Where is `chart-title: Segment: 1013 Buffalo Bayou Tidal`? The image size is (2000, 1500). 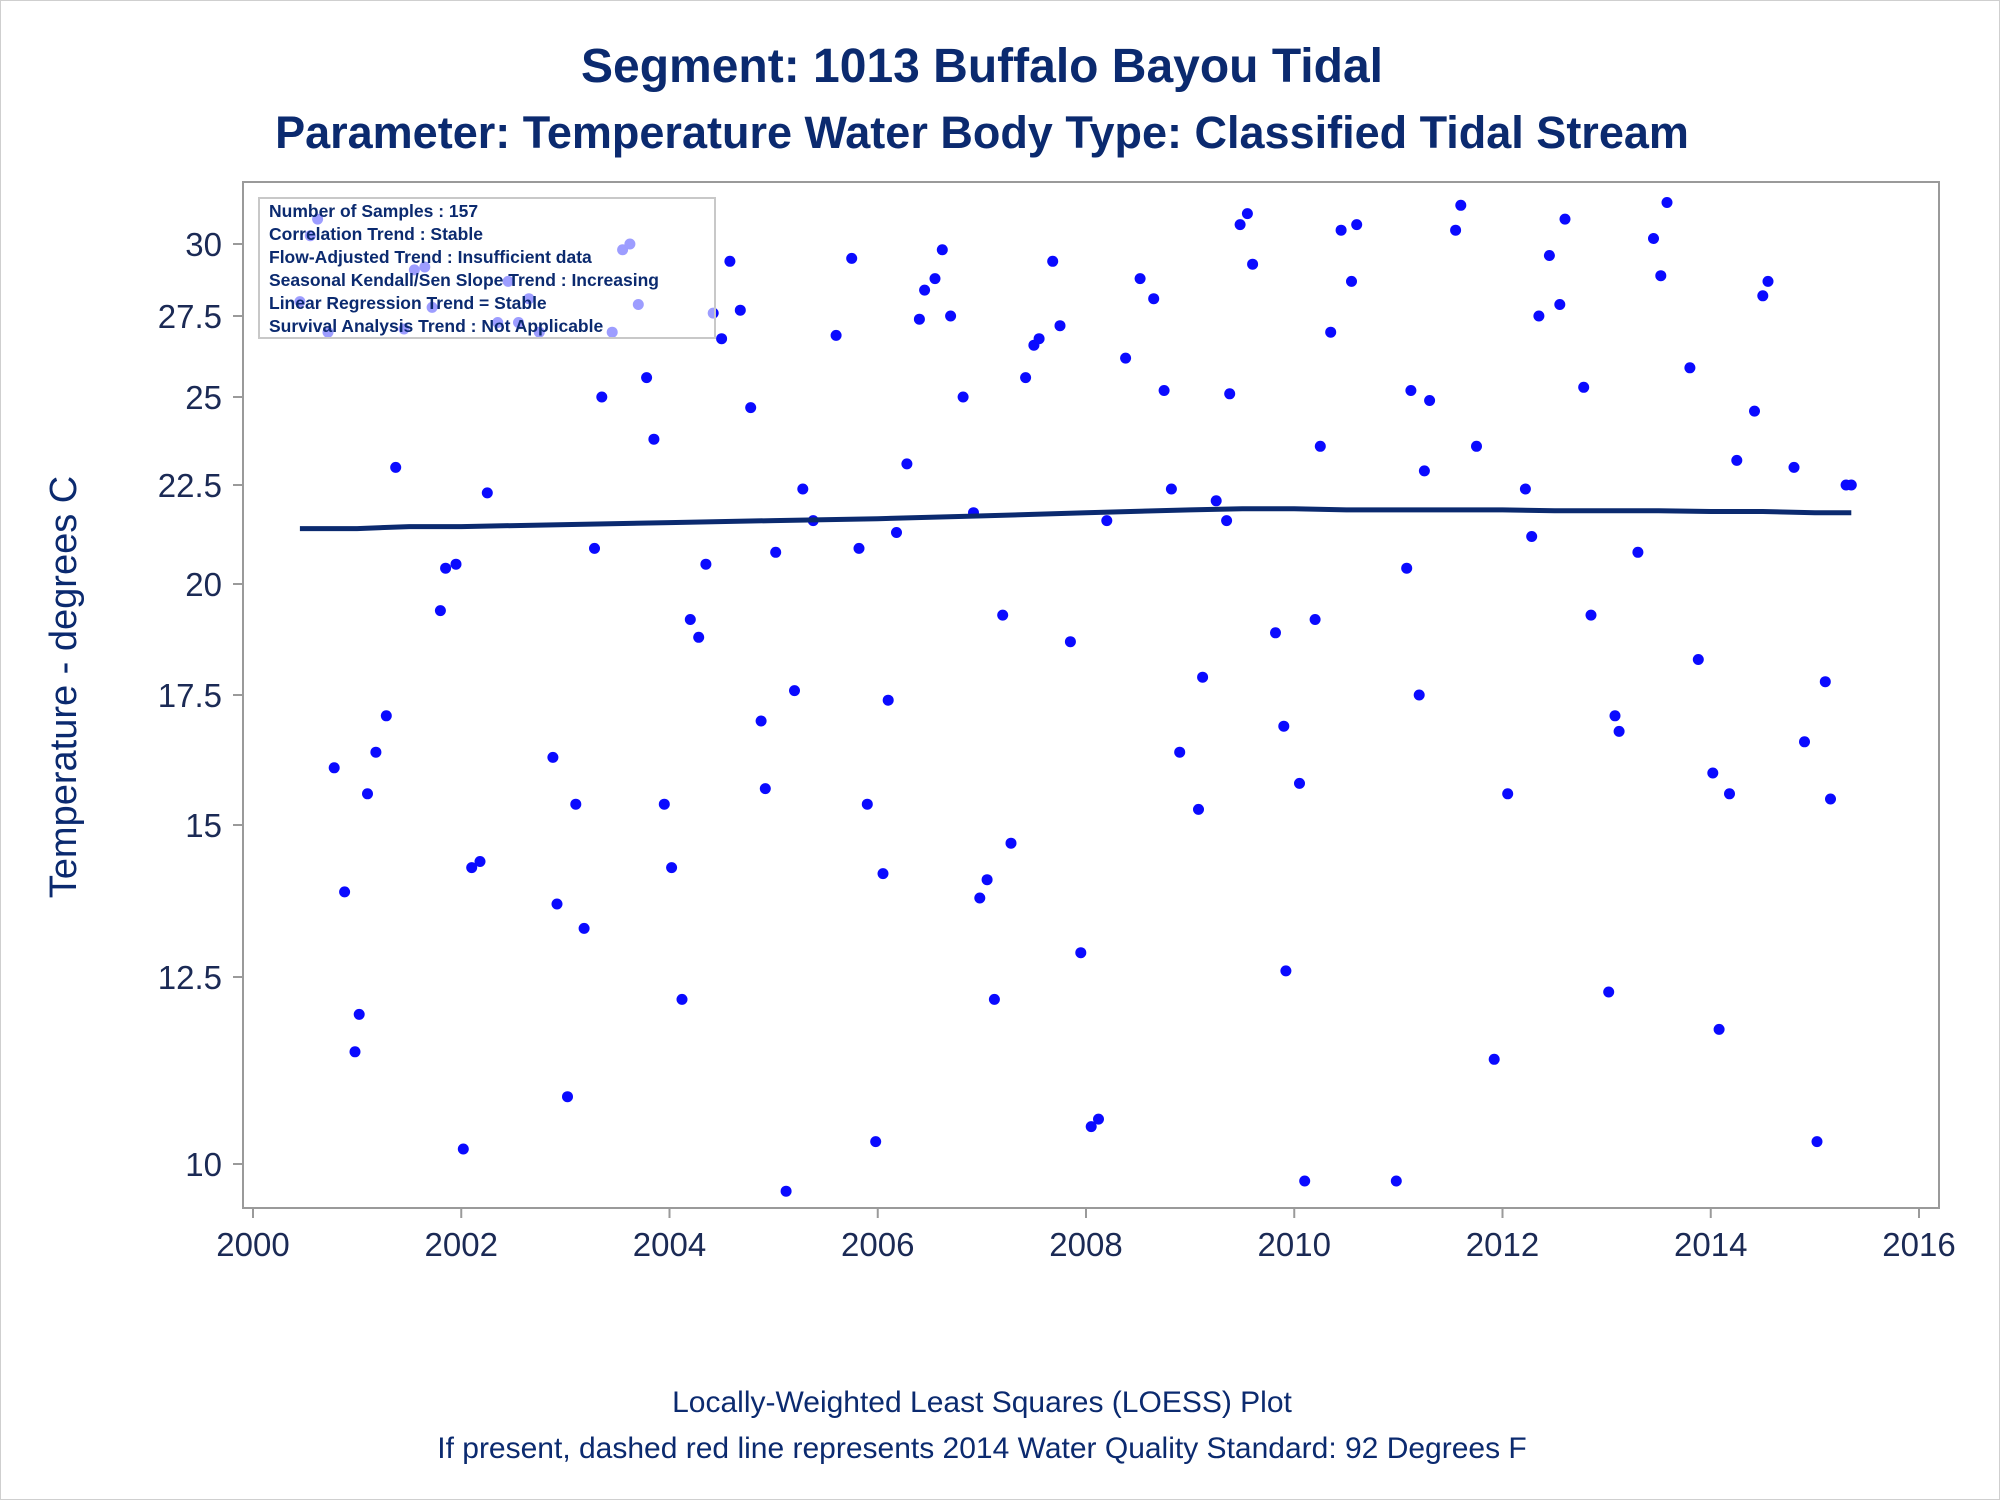 chart-title: Segment: 1013 Buffalo Bayou Tidal is located at coordinates (982, 66).